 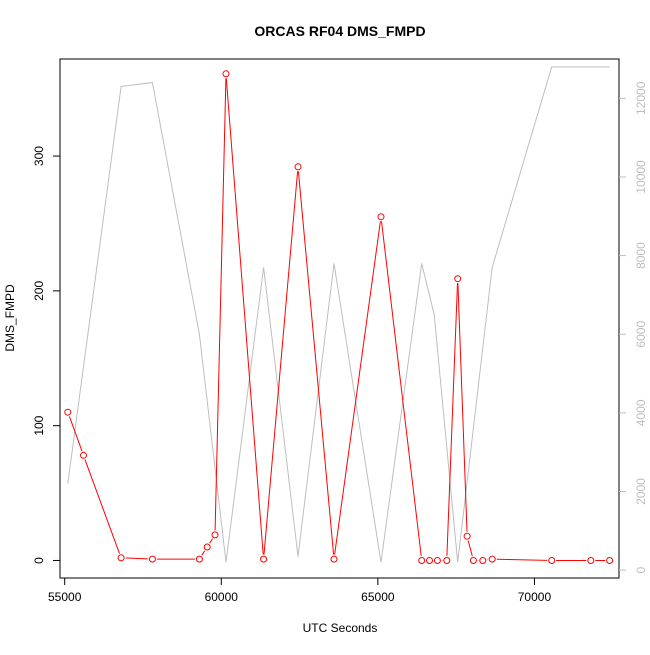 What do you see at coordinates (641, 177) in the screenshot?
I see `y2-tick-label: 10000` at bounding box center [641, 177].